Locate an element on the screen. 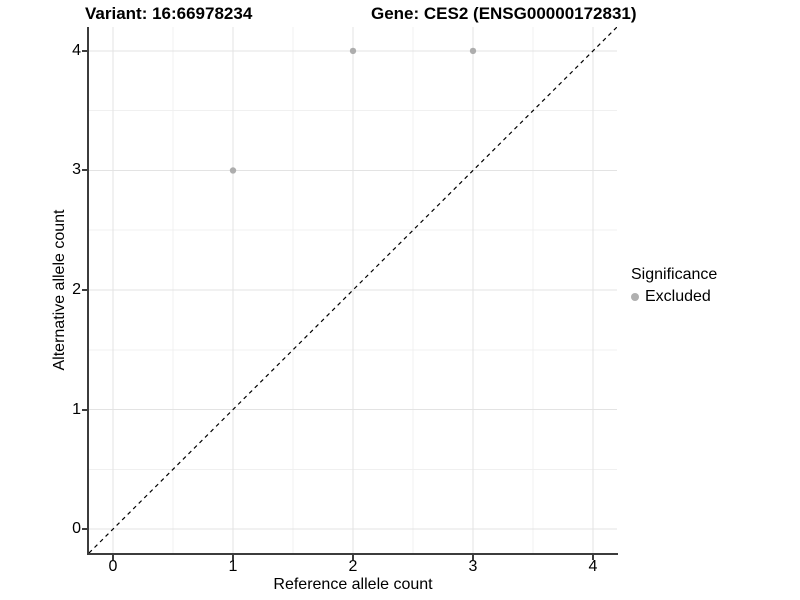 The width and height of the screenshot is (800, 600). gene-title: Gene: CES2 (ENSG00000172831) is located at coordinates (504, 13).